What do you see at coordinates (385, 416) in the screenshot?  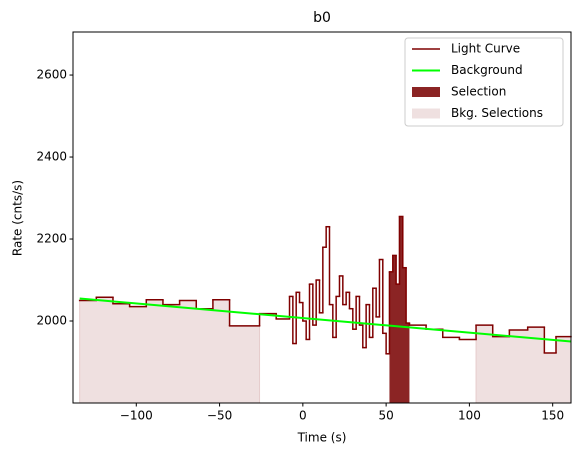 I see `x-tick-label: 50` at bounding box center [385, 416].